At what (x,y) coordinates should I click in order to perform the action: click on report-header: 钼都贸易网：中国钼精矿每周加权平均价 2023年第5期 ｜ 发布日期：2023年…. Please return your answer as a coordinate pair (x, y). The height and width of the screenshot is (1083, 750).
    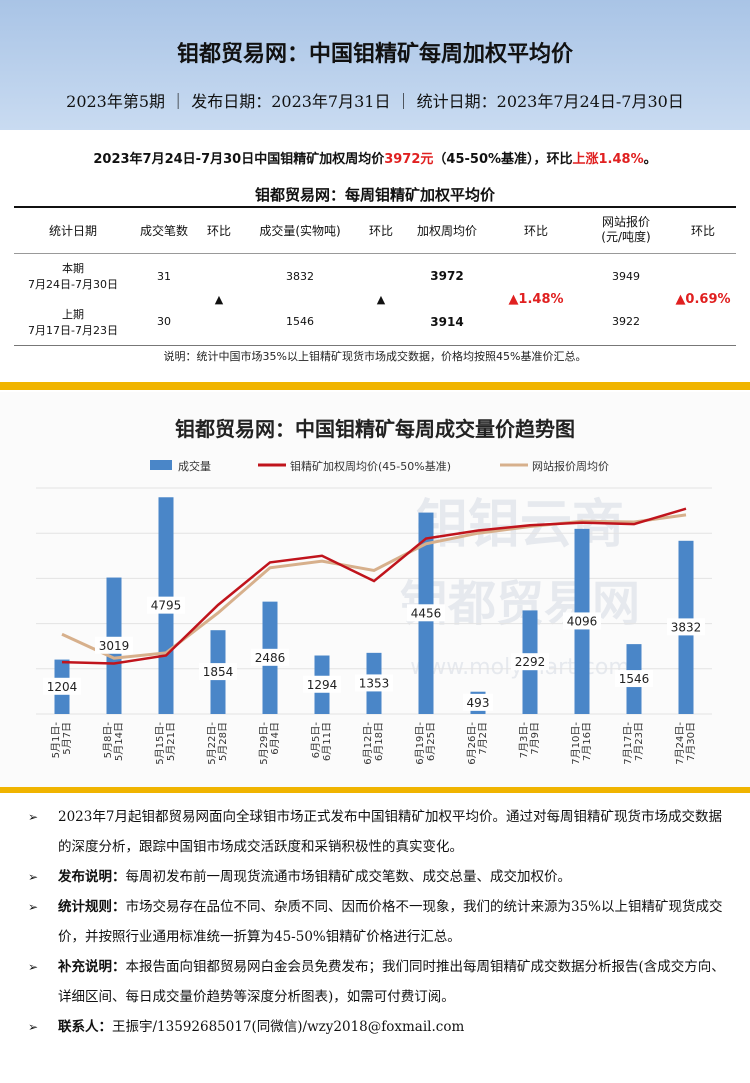
    Looking at the image, I should click on (375, 65).